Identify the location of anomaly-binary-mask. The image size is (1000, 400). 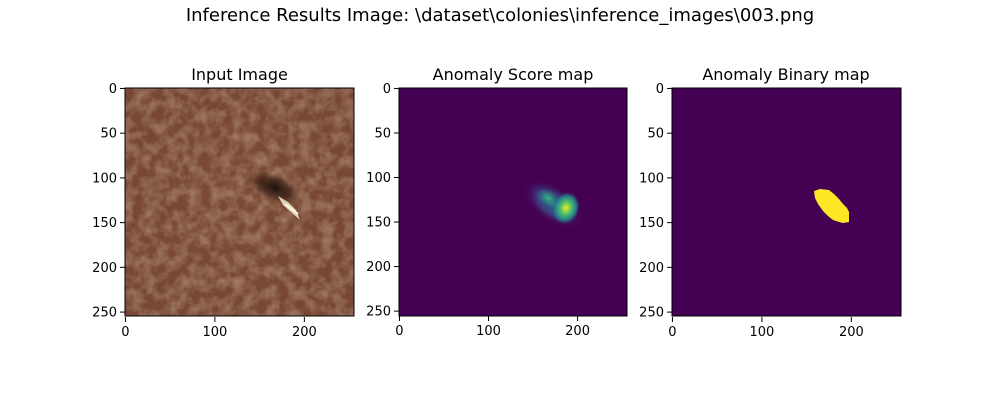
(831, 206).